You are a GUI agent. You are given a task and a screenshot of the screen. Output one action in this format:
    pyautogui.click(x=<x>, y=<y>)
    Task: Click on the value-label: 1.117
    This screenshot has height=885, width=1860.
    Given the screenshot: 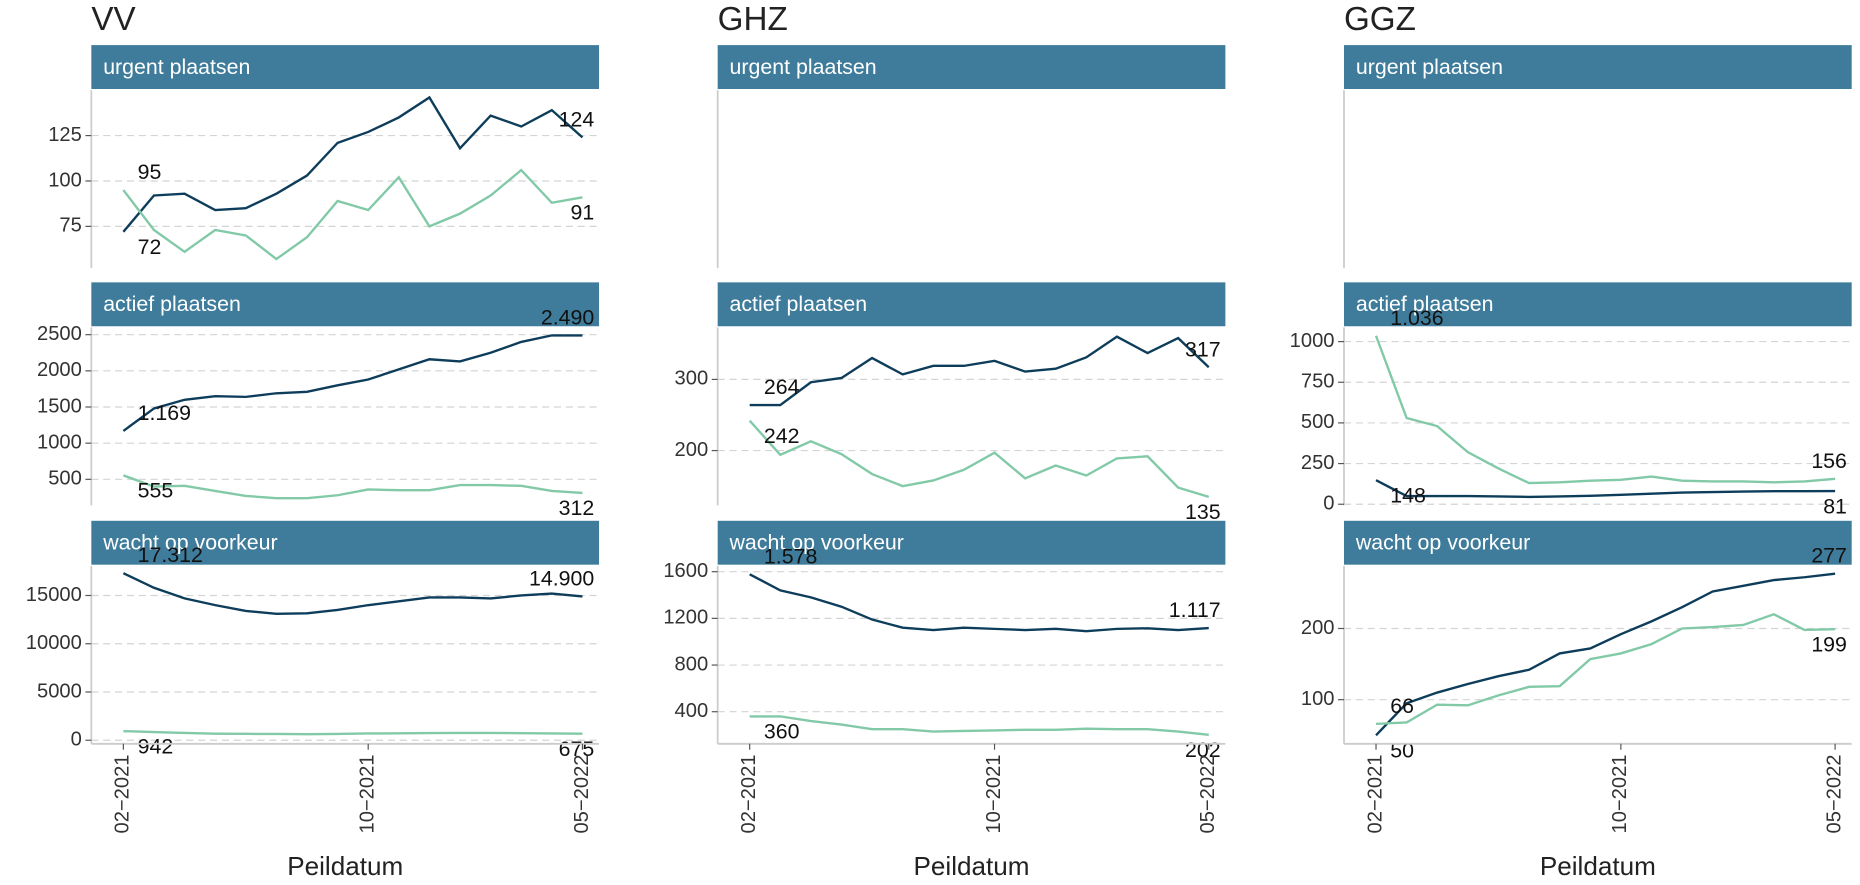 What is the action you would take?
    pyautogui.click(x=1195, y=610)
    